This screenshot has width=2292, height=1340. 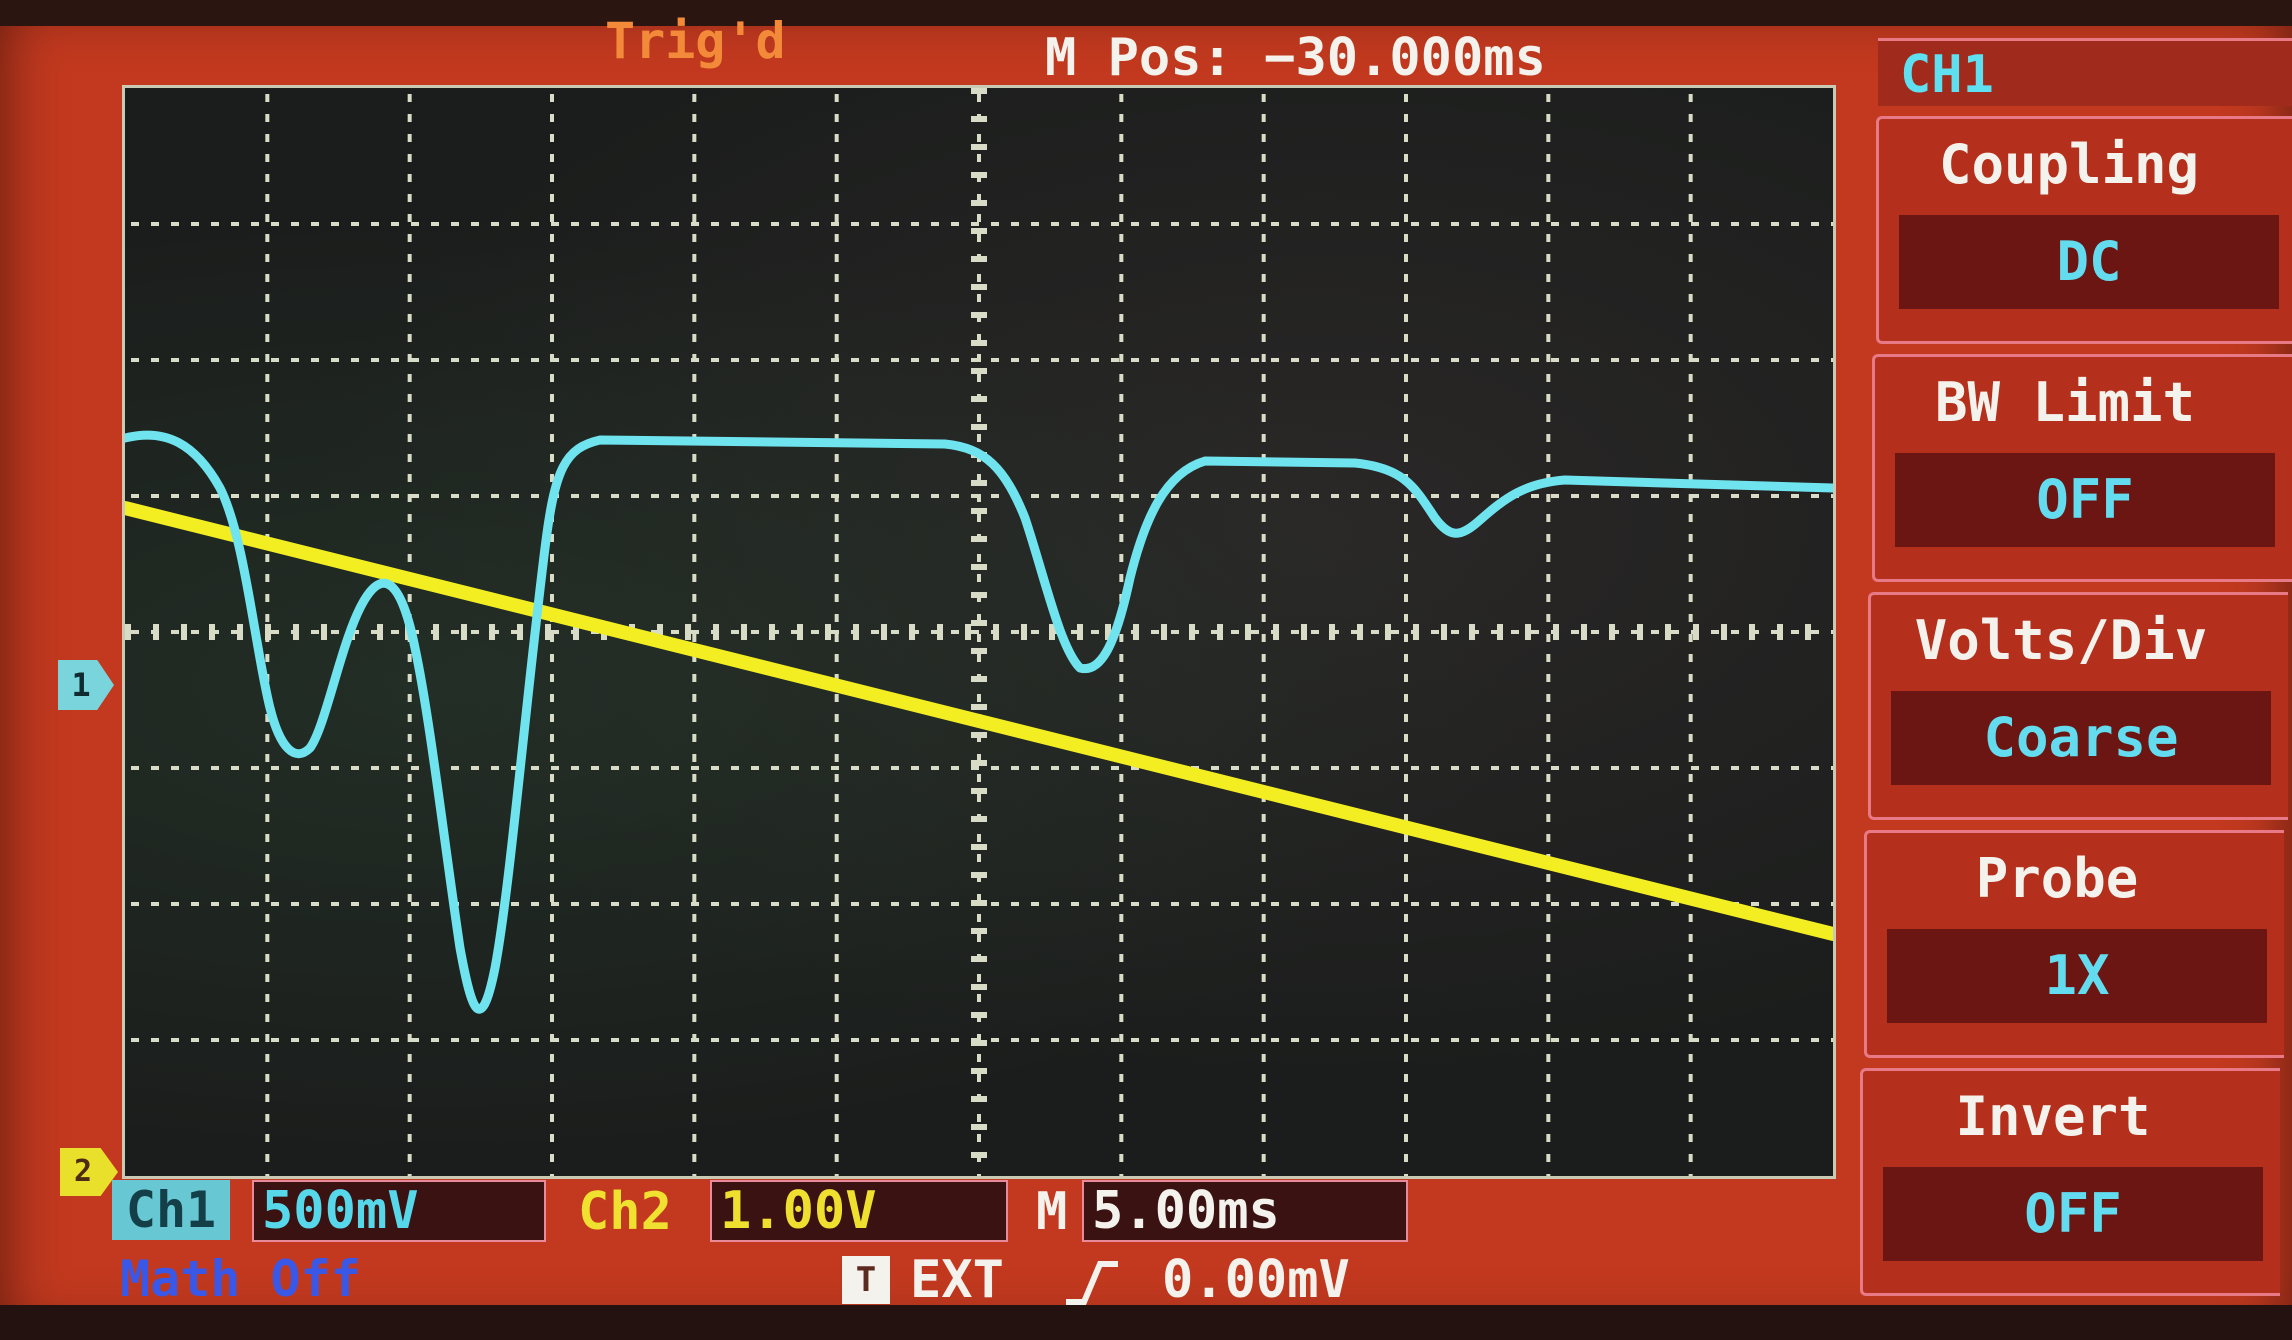 I want to click on ch1-level-marker: 1, so click(x=86, y=685).